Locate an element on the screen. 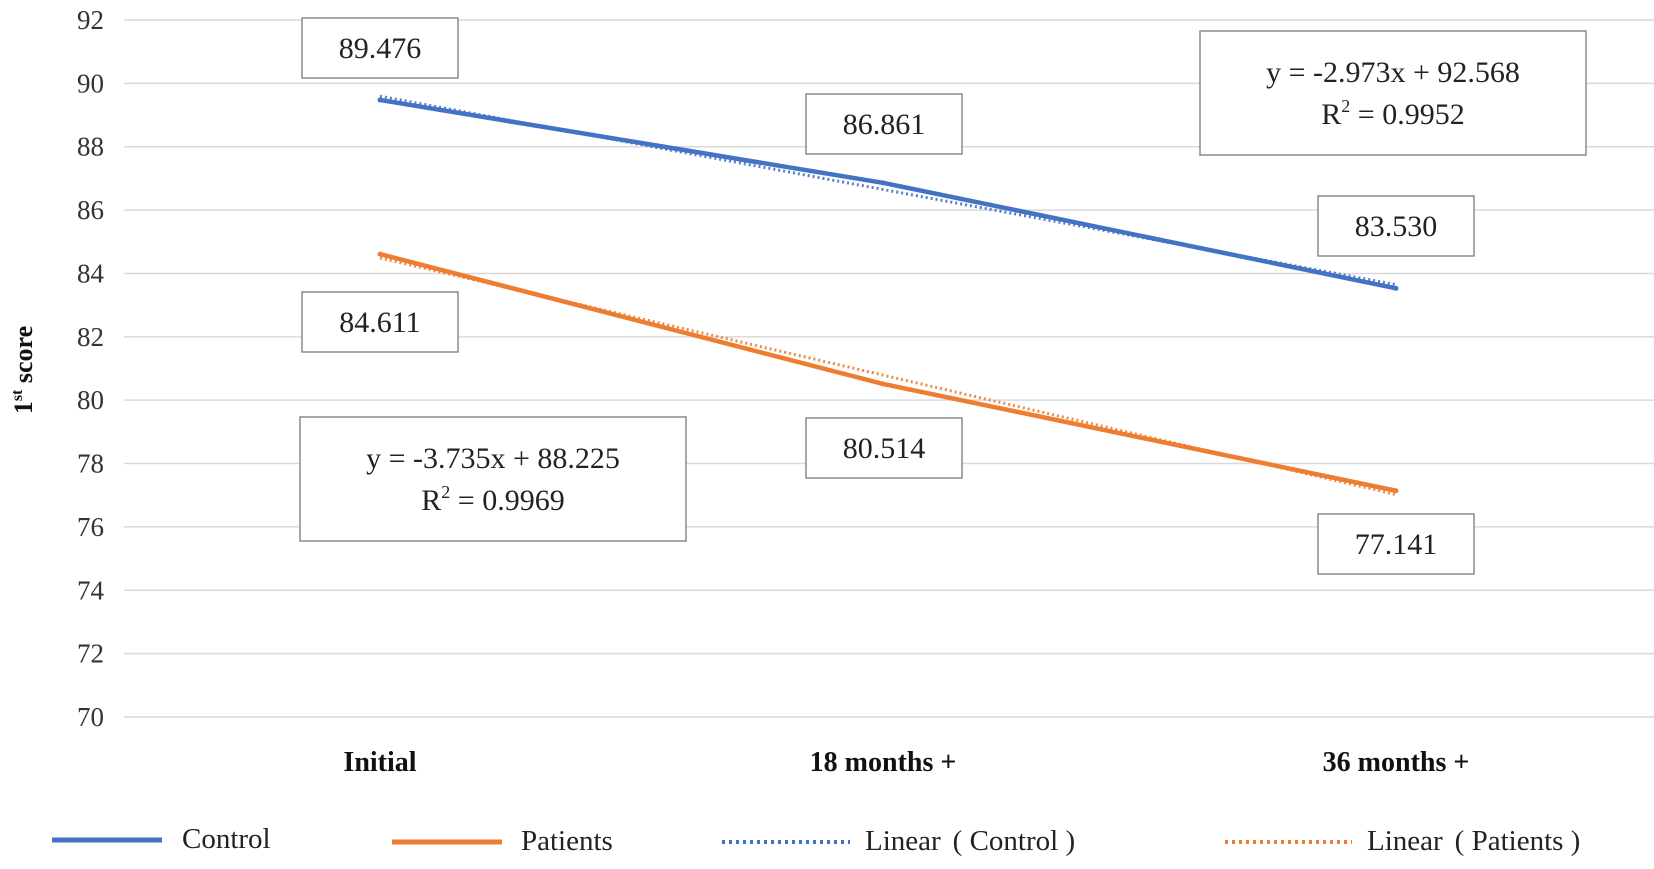 Image resolution: width=1654 pixels, height=869 pixels. y-tick-90: 90 is located at coordinates (90, 83).